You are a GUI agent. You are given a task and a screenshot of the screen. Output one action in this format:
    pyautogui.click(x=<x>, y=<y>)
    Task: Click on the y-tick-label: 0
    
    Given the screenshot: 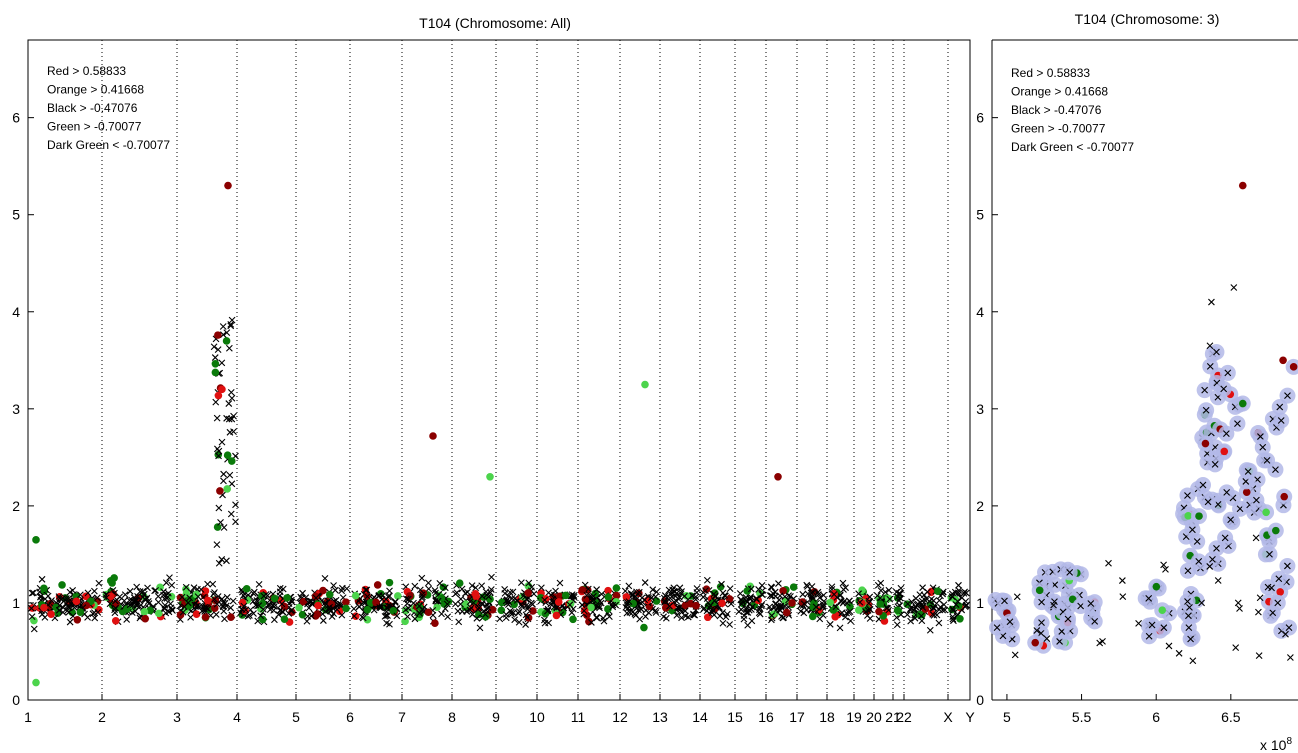 What is the action you would take?
    pyautogui.click(x=16, y=700)
    